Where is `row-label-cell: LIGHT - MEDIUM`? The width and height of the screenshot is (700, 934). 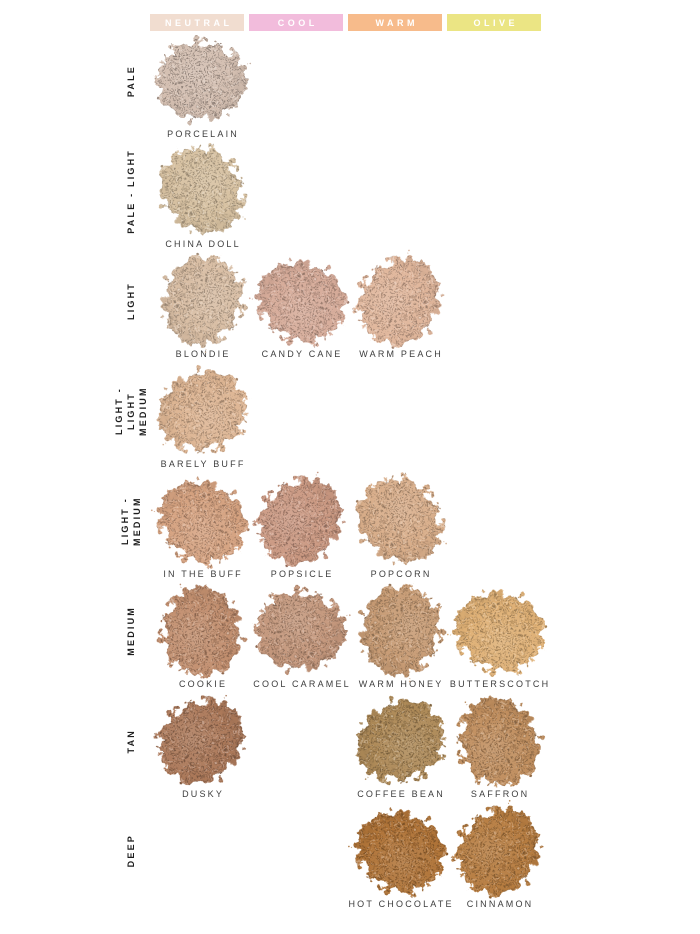
row-label-cell: LIGHT - MEDIUM is located at coordinates (131, 521).